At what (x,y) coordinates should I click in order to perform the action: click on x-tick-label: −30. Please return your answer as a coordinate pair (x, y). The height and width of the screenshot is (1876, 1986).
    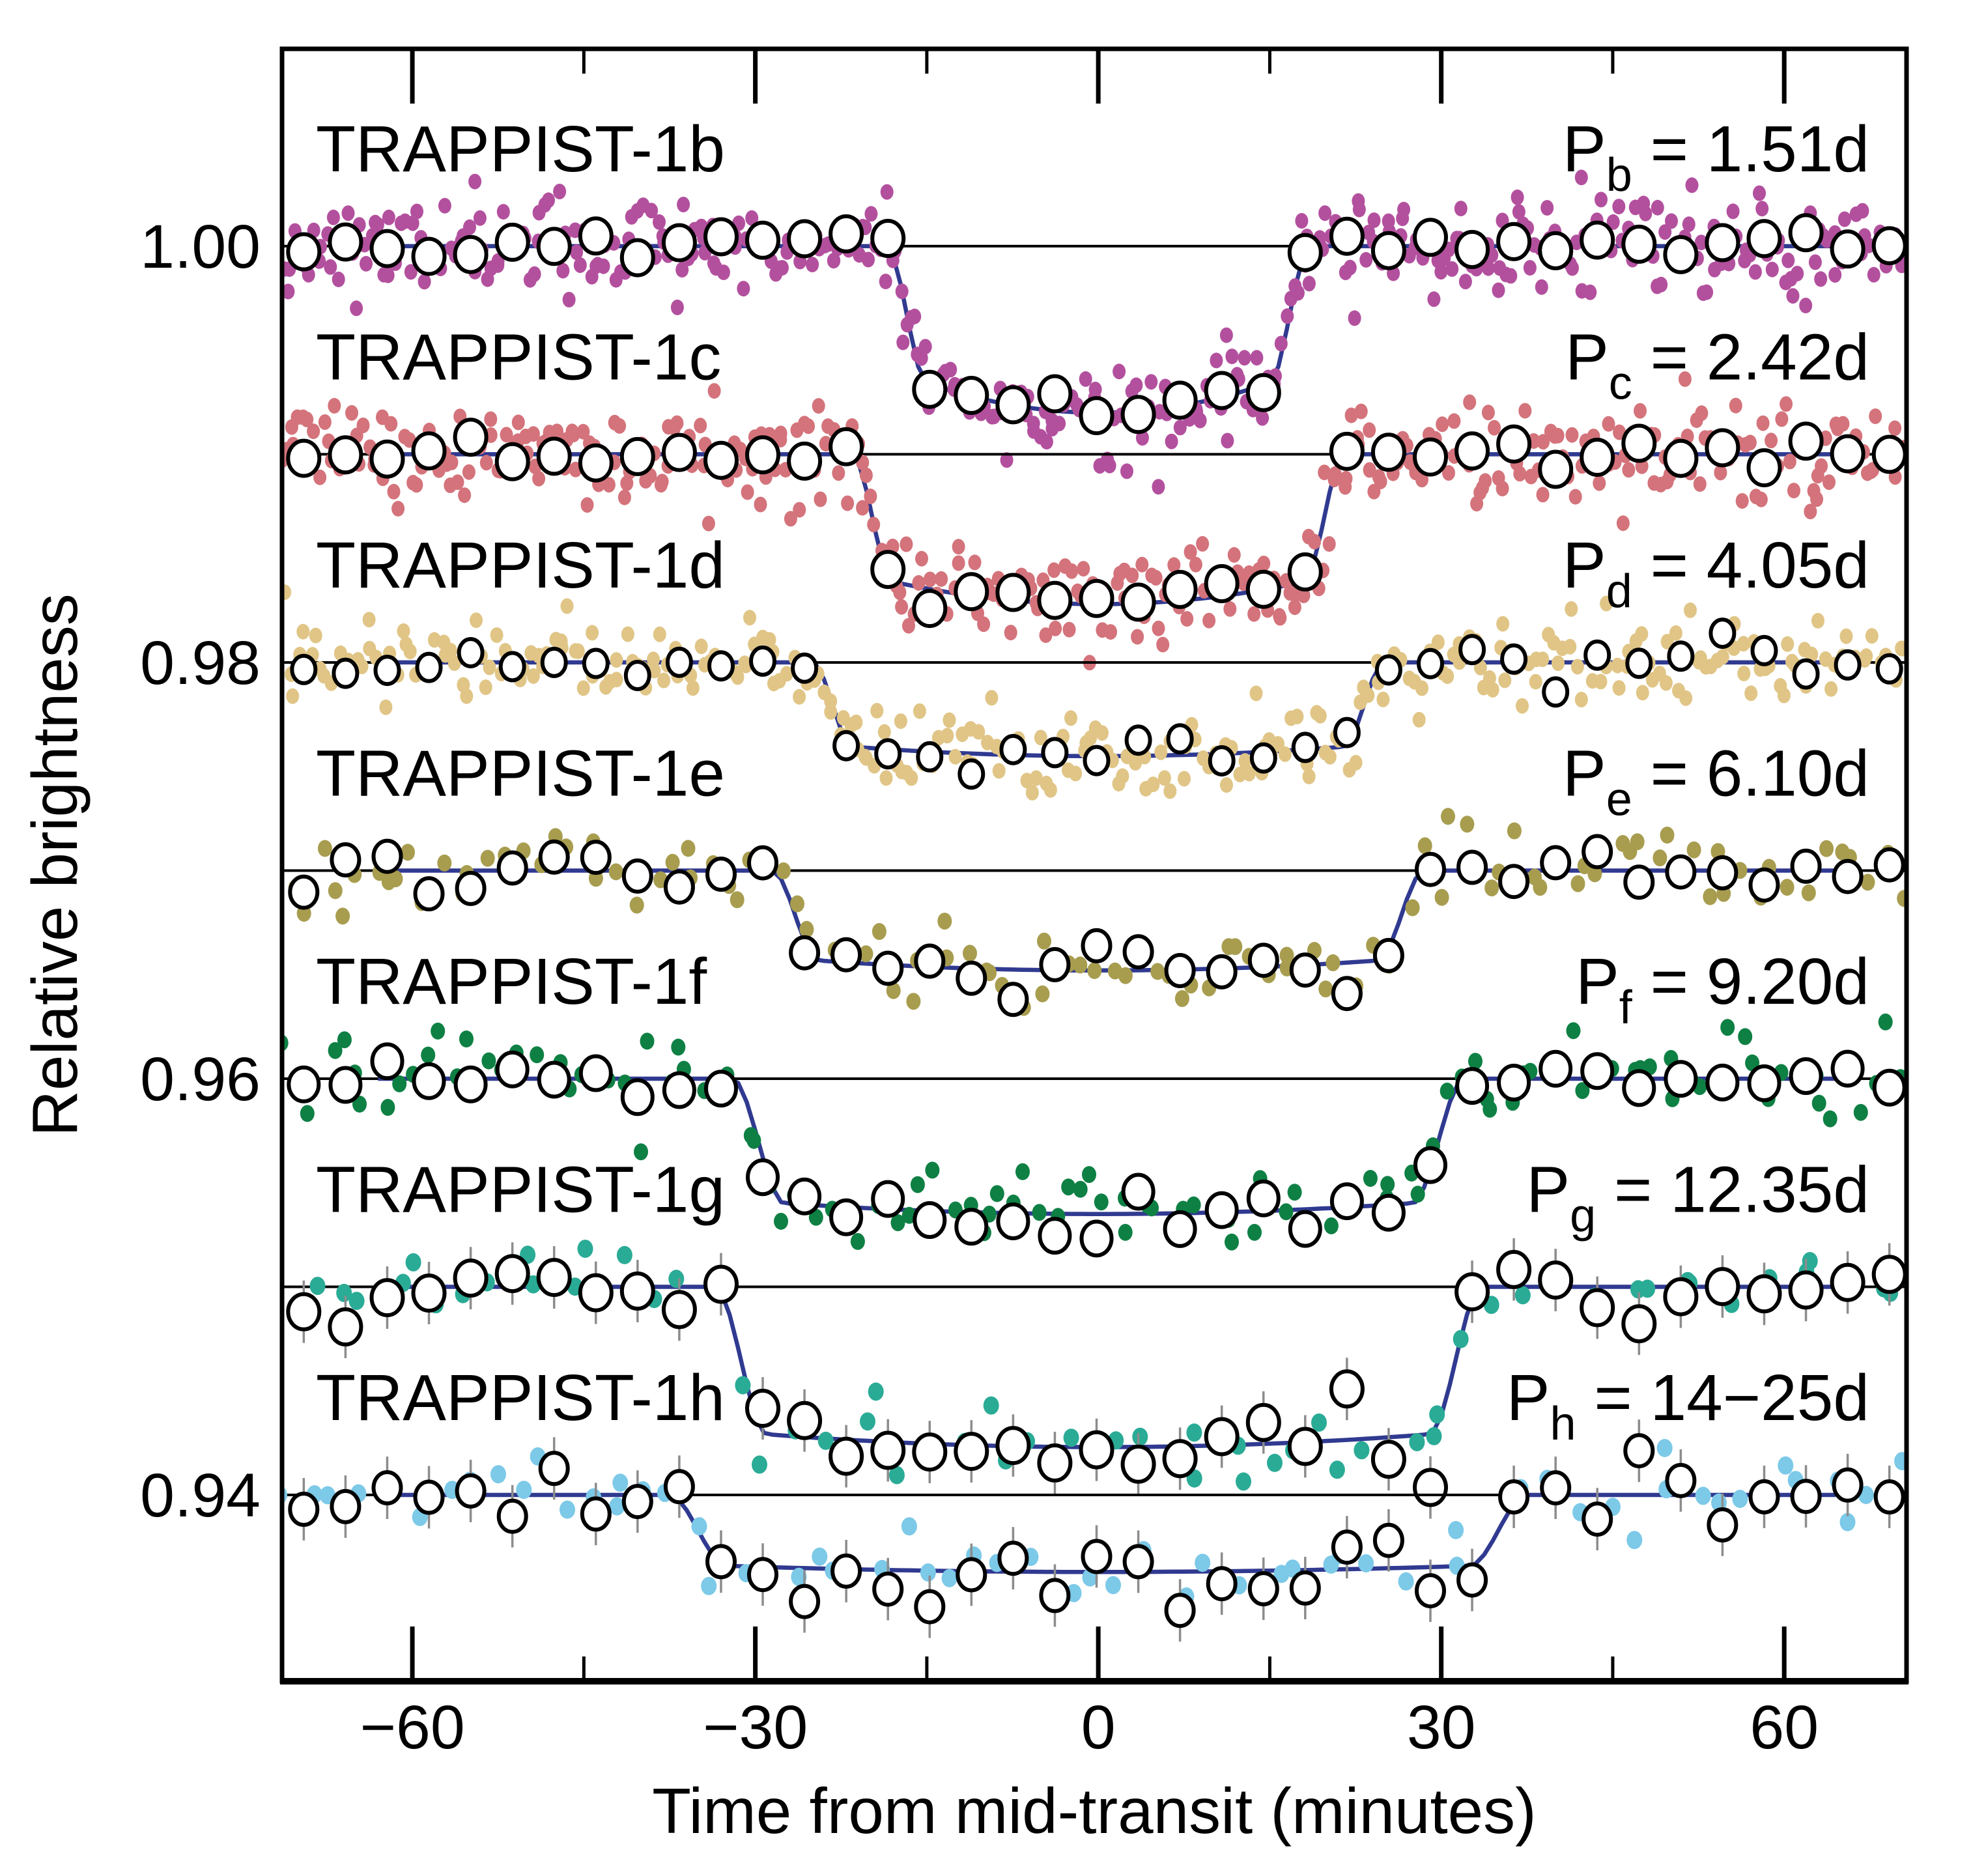
    Looking at the image, I should click on (756, 1727).